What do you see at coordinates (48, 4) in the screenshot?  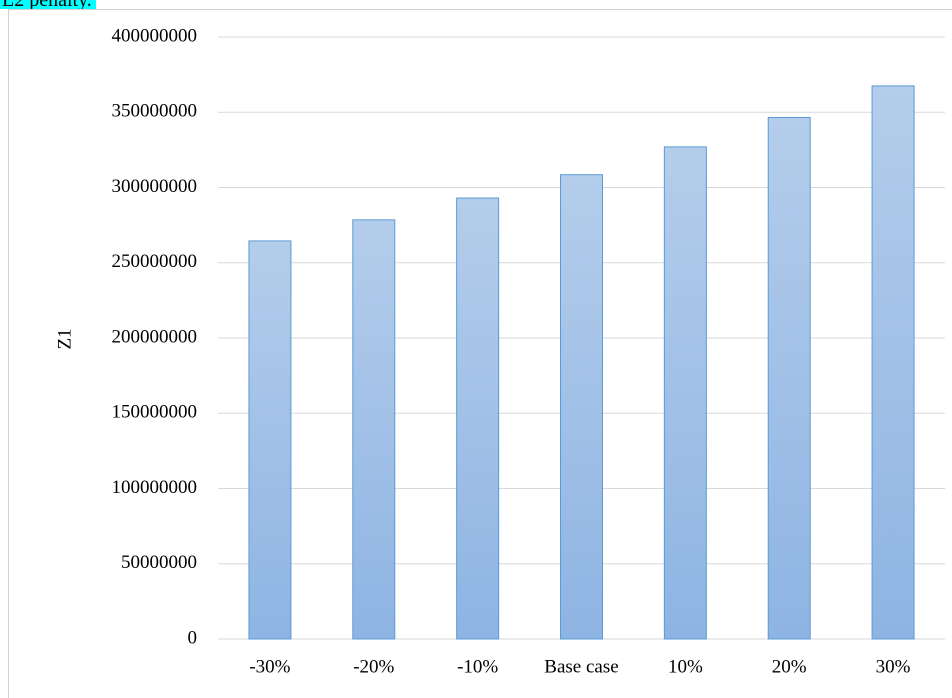 I see `text-fragment-highlighted: L2 penalty.` at bounding box center [48, 4].